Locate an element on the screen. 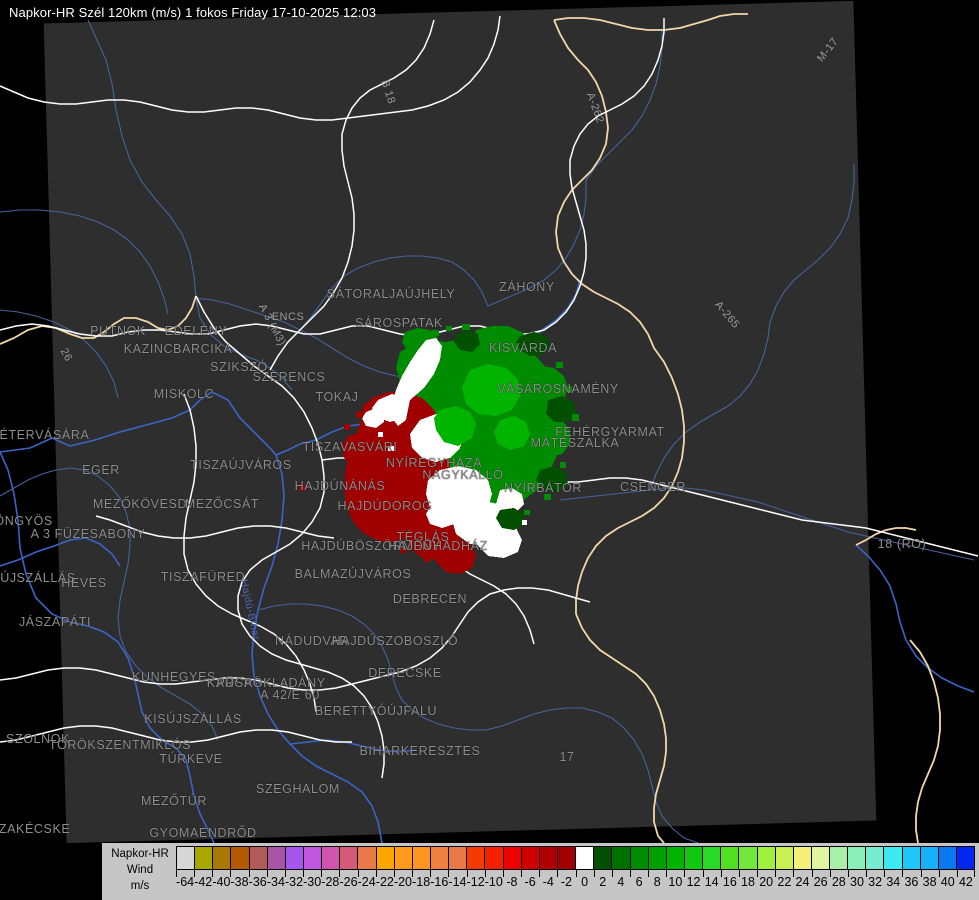 The height and width of the screenshot is (900, 979). colorbar-tick-label: 32 is located at coordinates (875, 882).